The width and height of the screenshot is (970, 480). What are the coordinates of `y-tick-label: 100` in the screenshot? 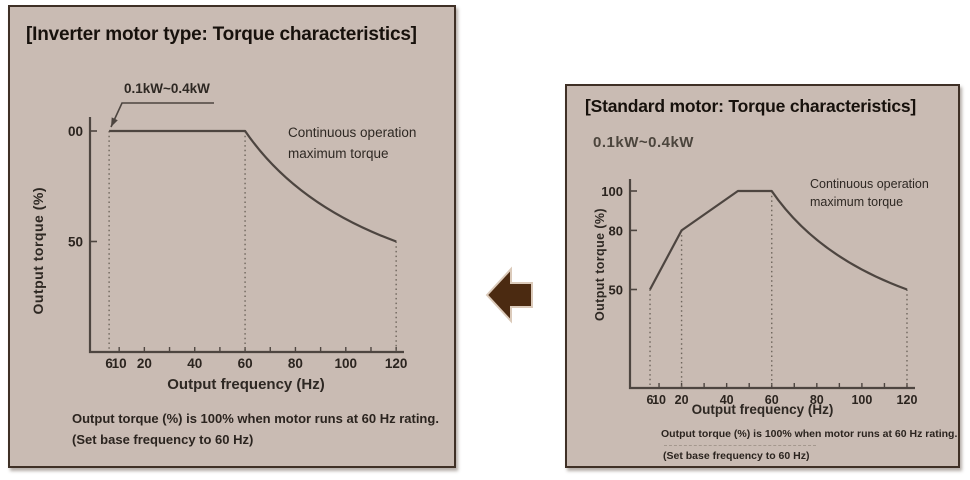 It's located at (612, 191).